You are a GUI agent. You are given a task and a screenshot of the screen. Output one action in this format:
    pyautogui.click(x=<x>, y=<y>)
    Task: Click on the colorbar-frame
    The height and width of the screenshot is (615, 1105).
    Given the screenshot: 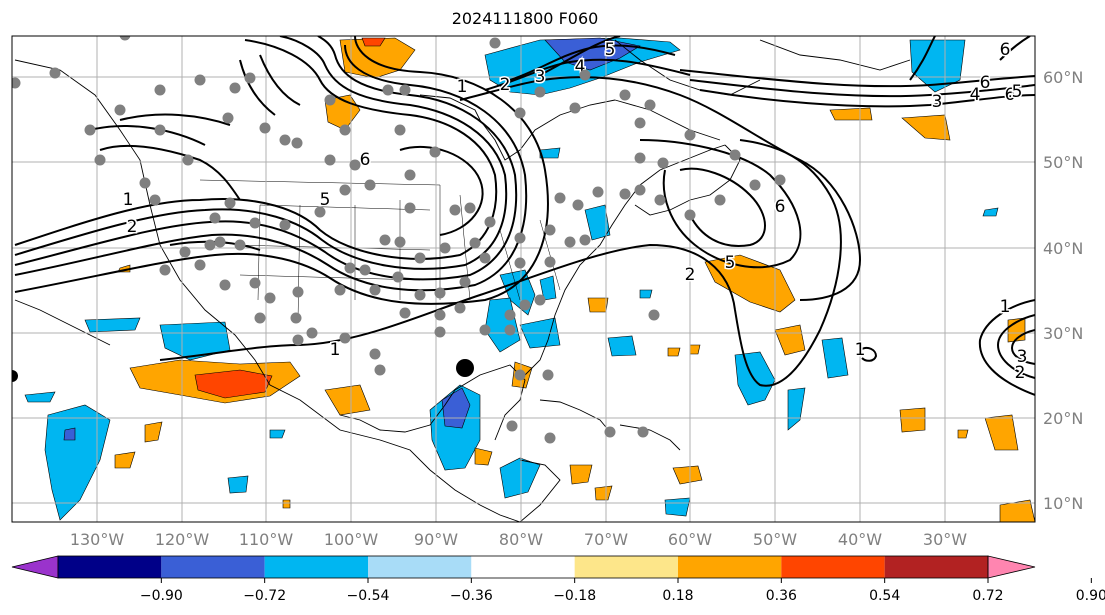 What is the action you would take?
    pyautogui.click(x=523, y=567)
    